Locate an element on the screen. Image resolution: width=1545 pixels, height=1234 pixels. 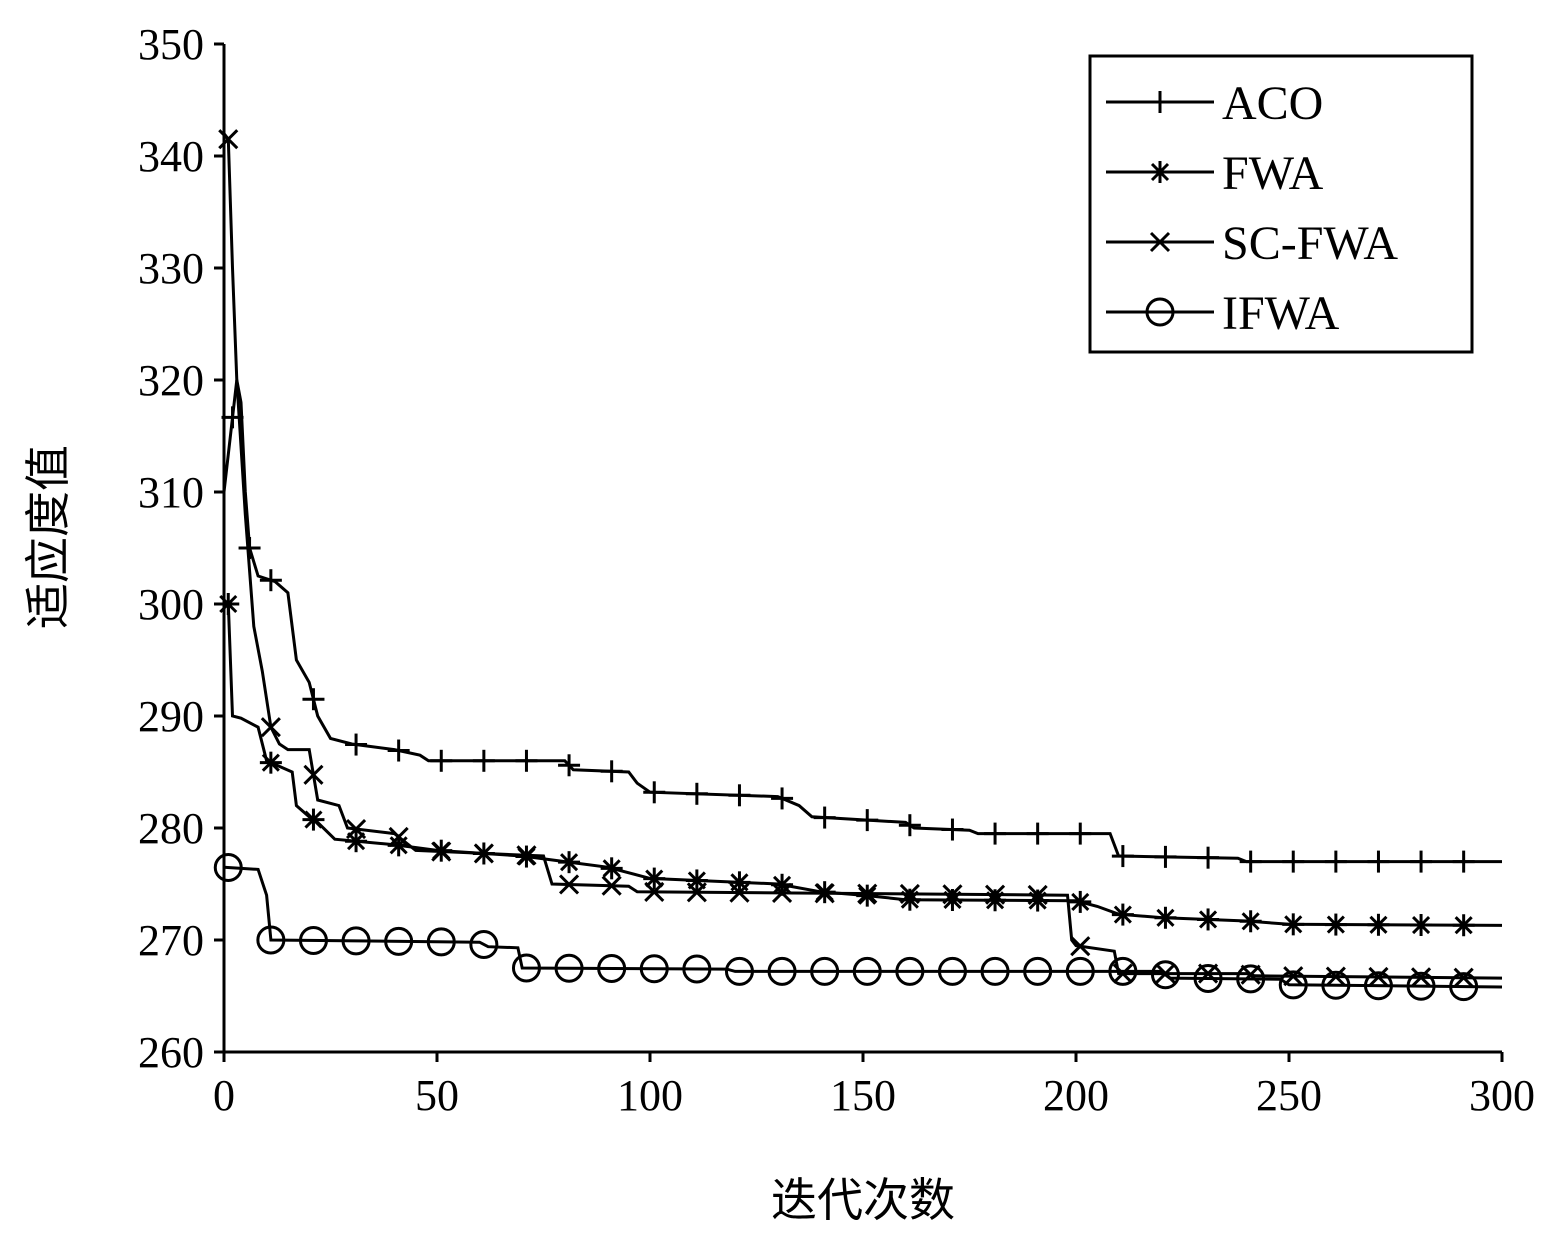
y-tick-label-7: 330 is located at coordinates (171, 268).